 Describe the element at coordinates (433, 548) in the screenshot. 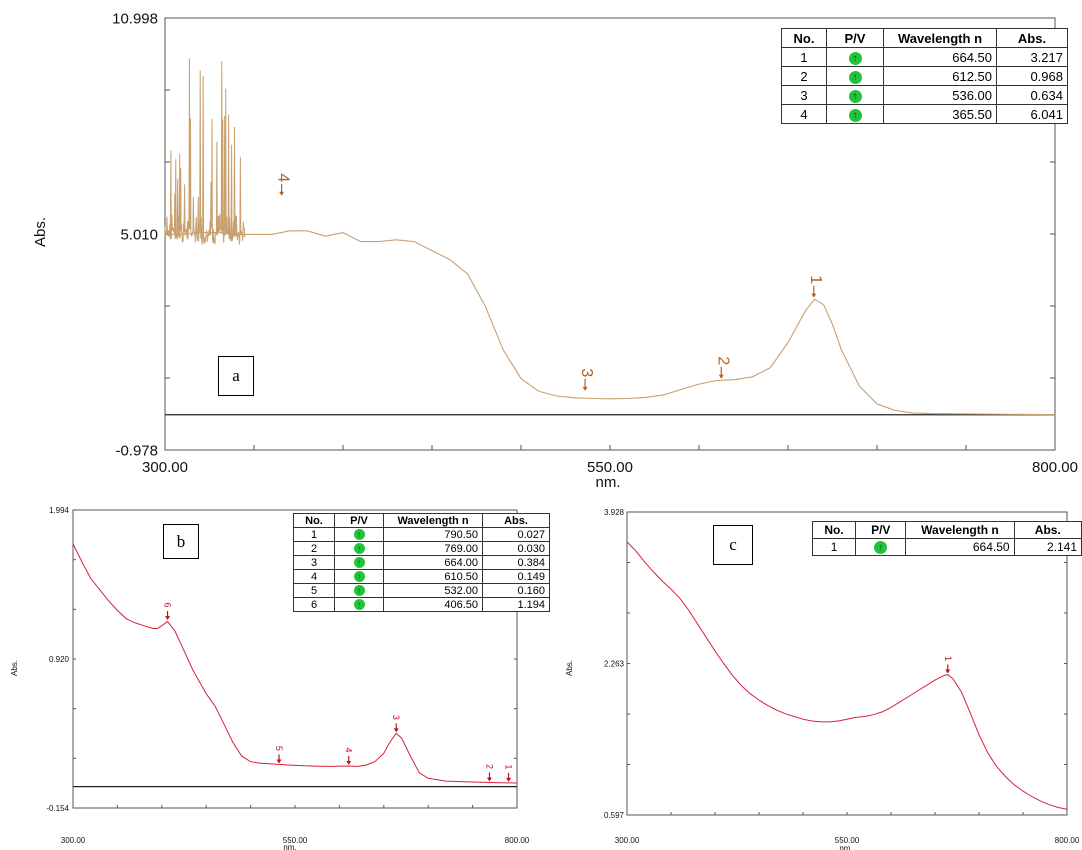

I see `wavelength-cell: 769.00` at that location.